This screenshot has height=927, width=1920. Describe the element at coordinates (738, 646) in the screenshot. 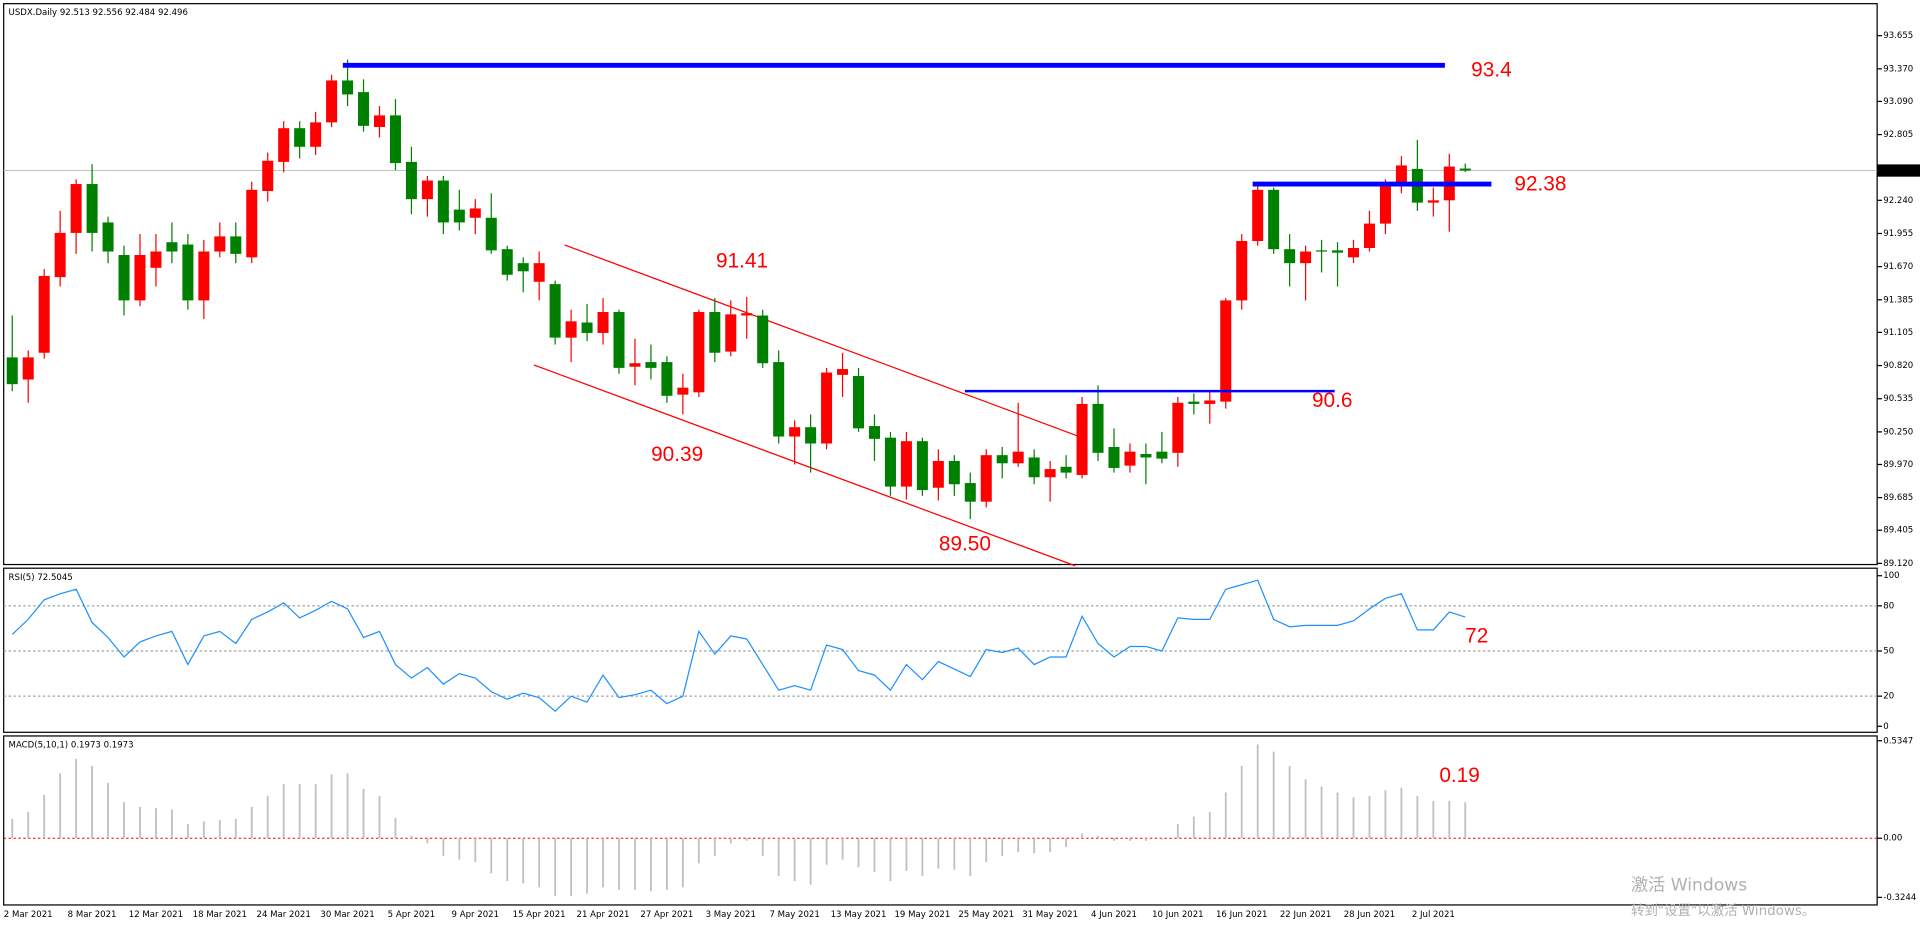

I see `rsi-line` at that location.